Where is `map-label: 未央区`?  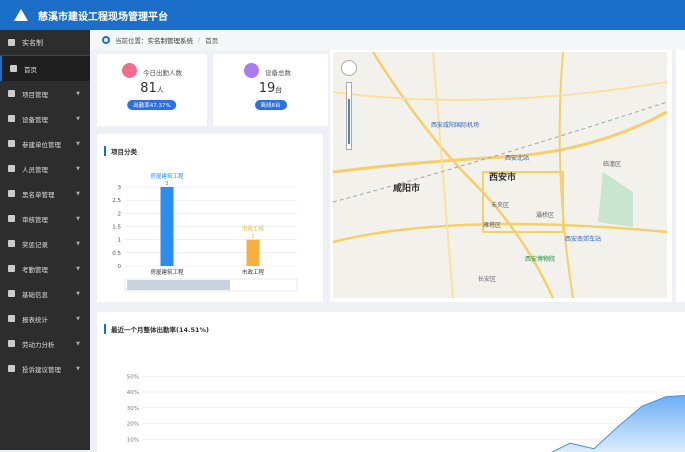 map-label: 未央区 is located at coordinates (500, 205).